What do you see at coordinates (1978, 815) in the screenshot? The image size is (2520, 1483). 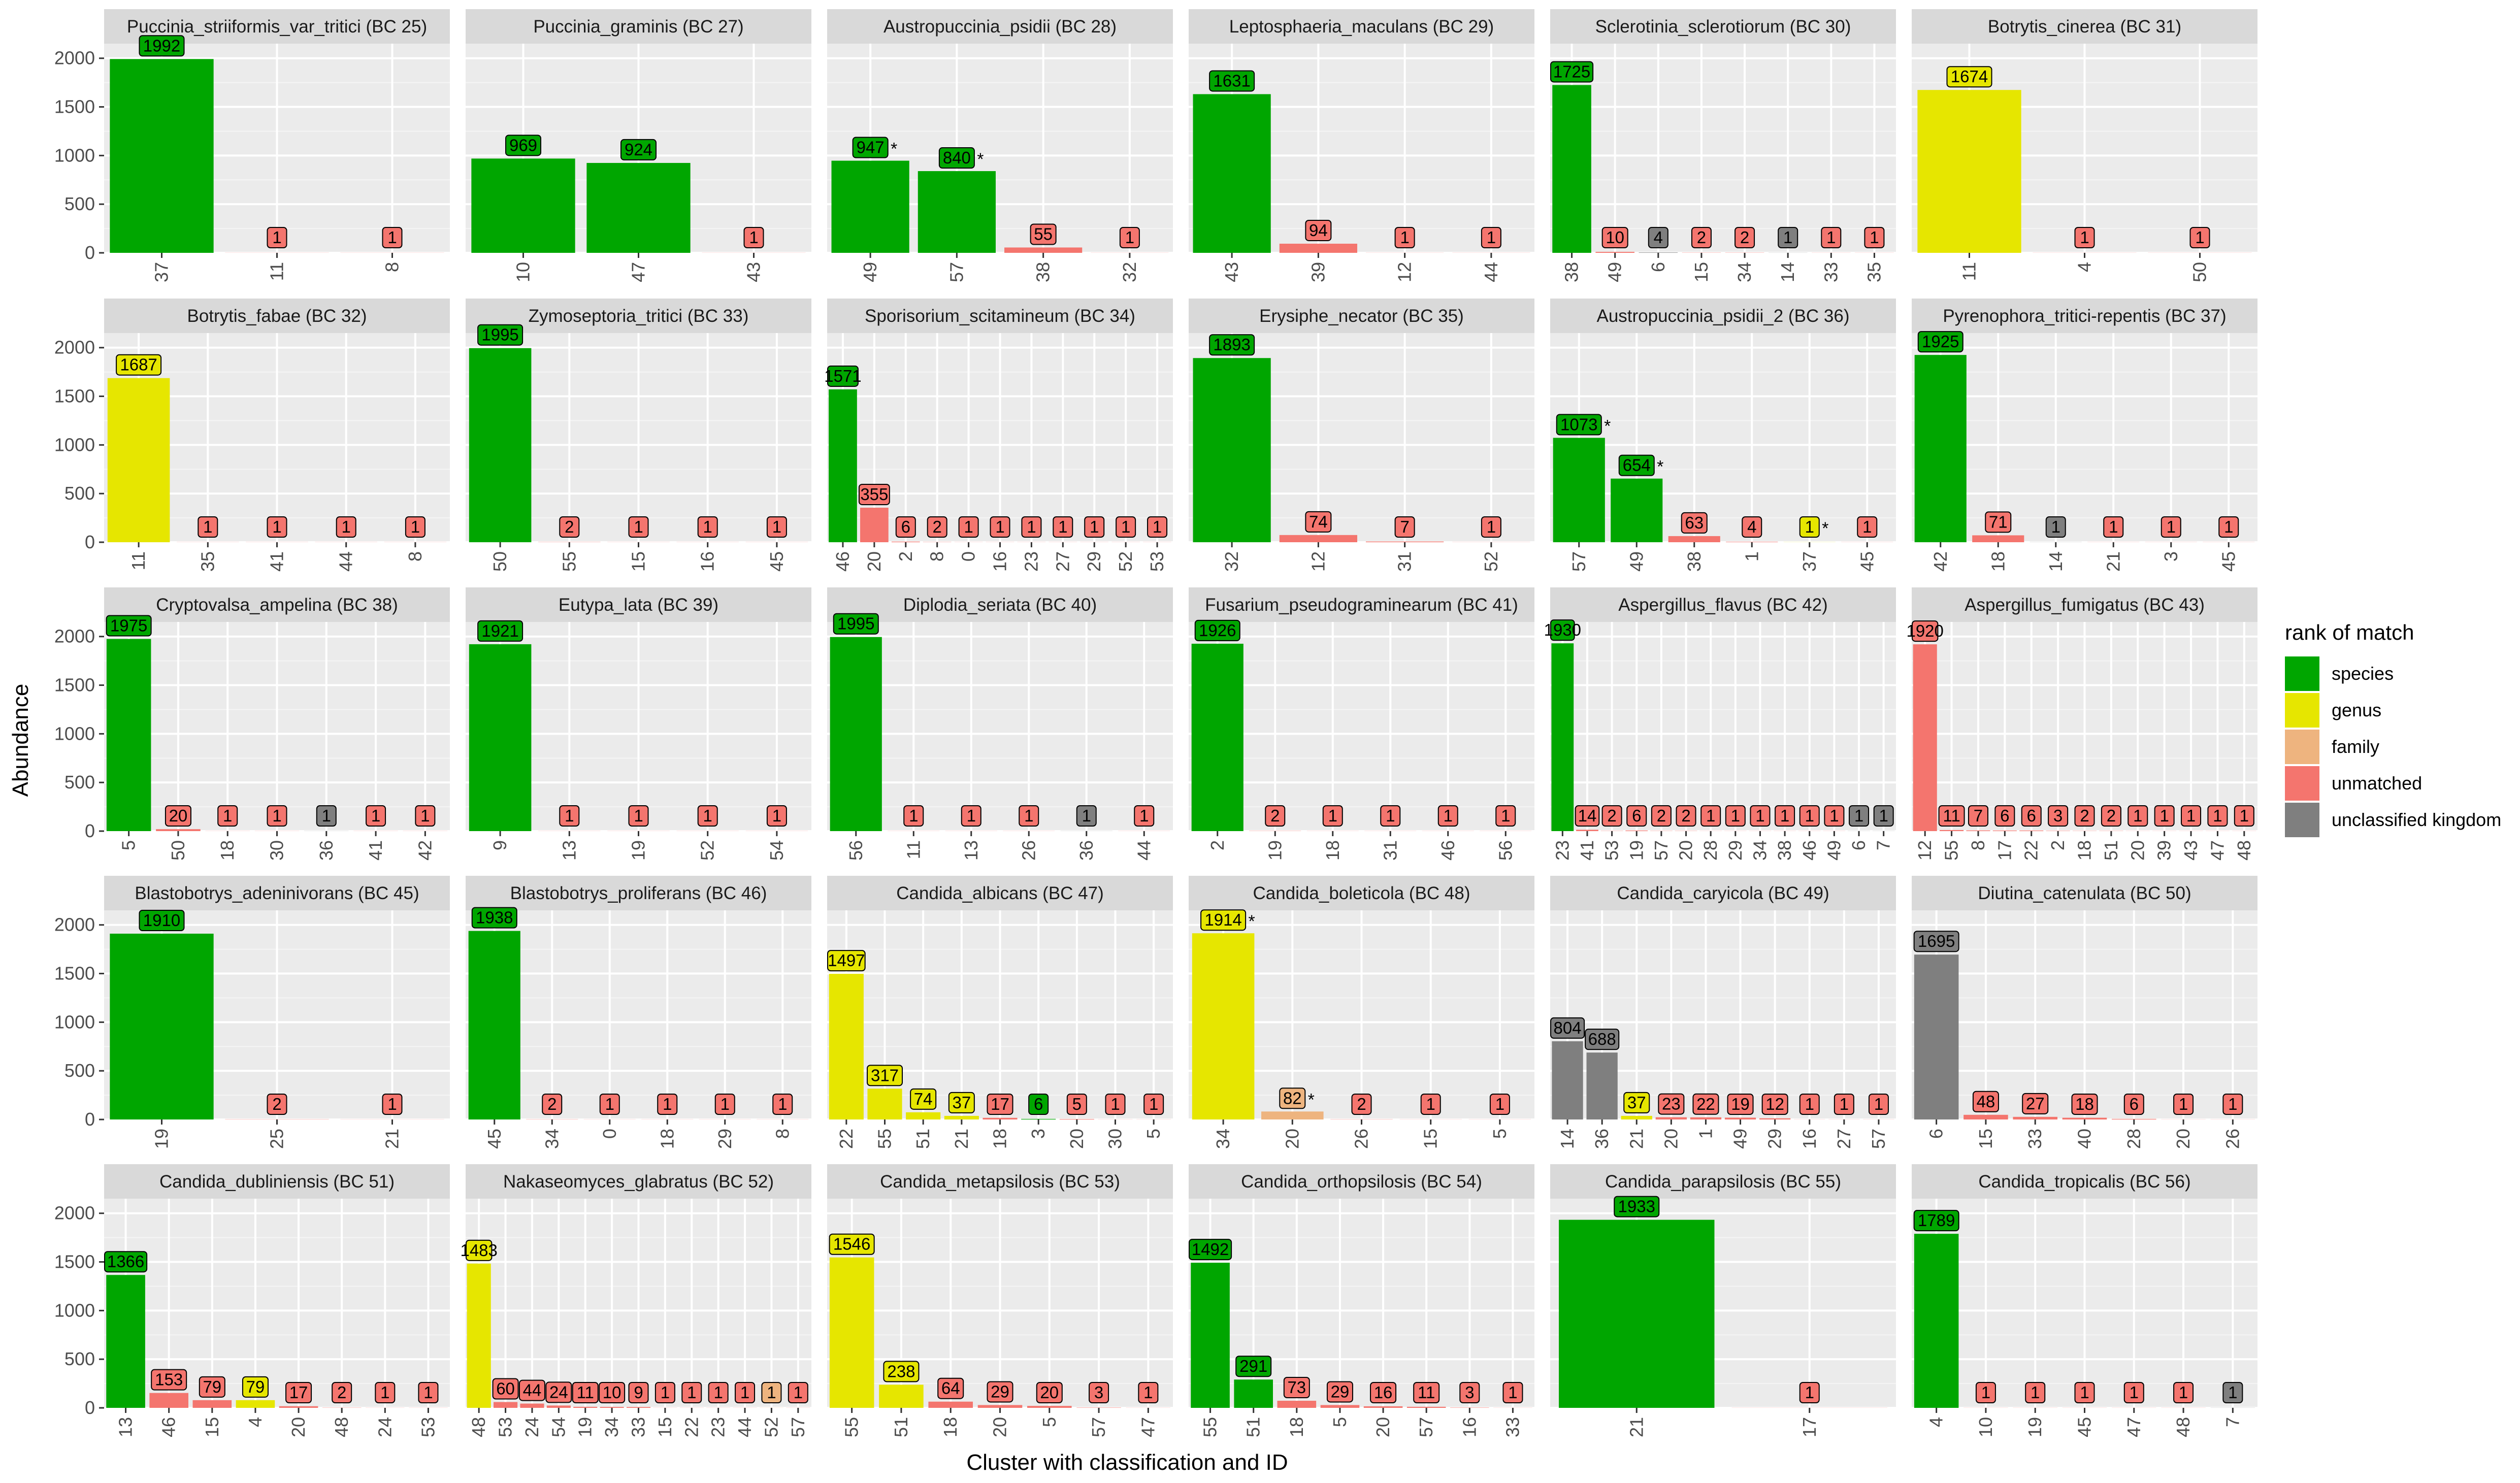 I see `data-label: 7` at bounding box center [1978, 815].